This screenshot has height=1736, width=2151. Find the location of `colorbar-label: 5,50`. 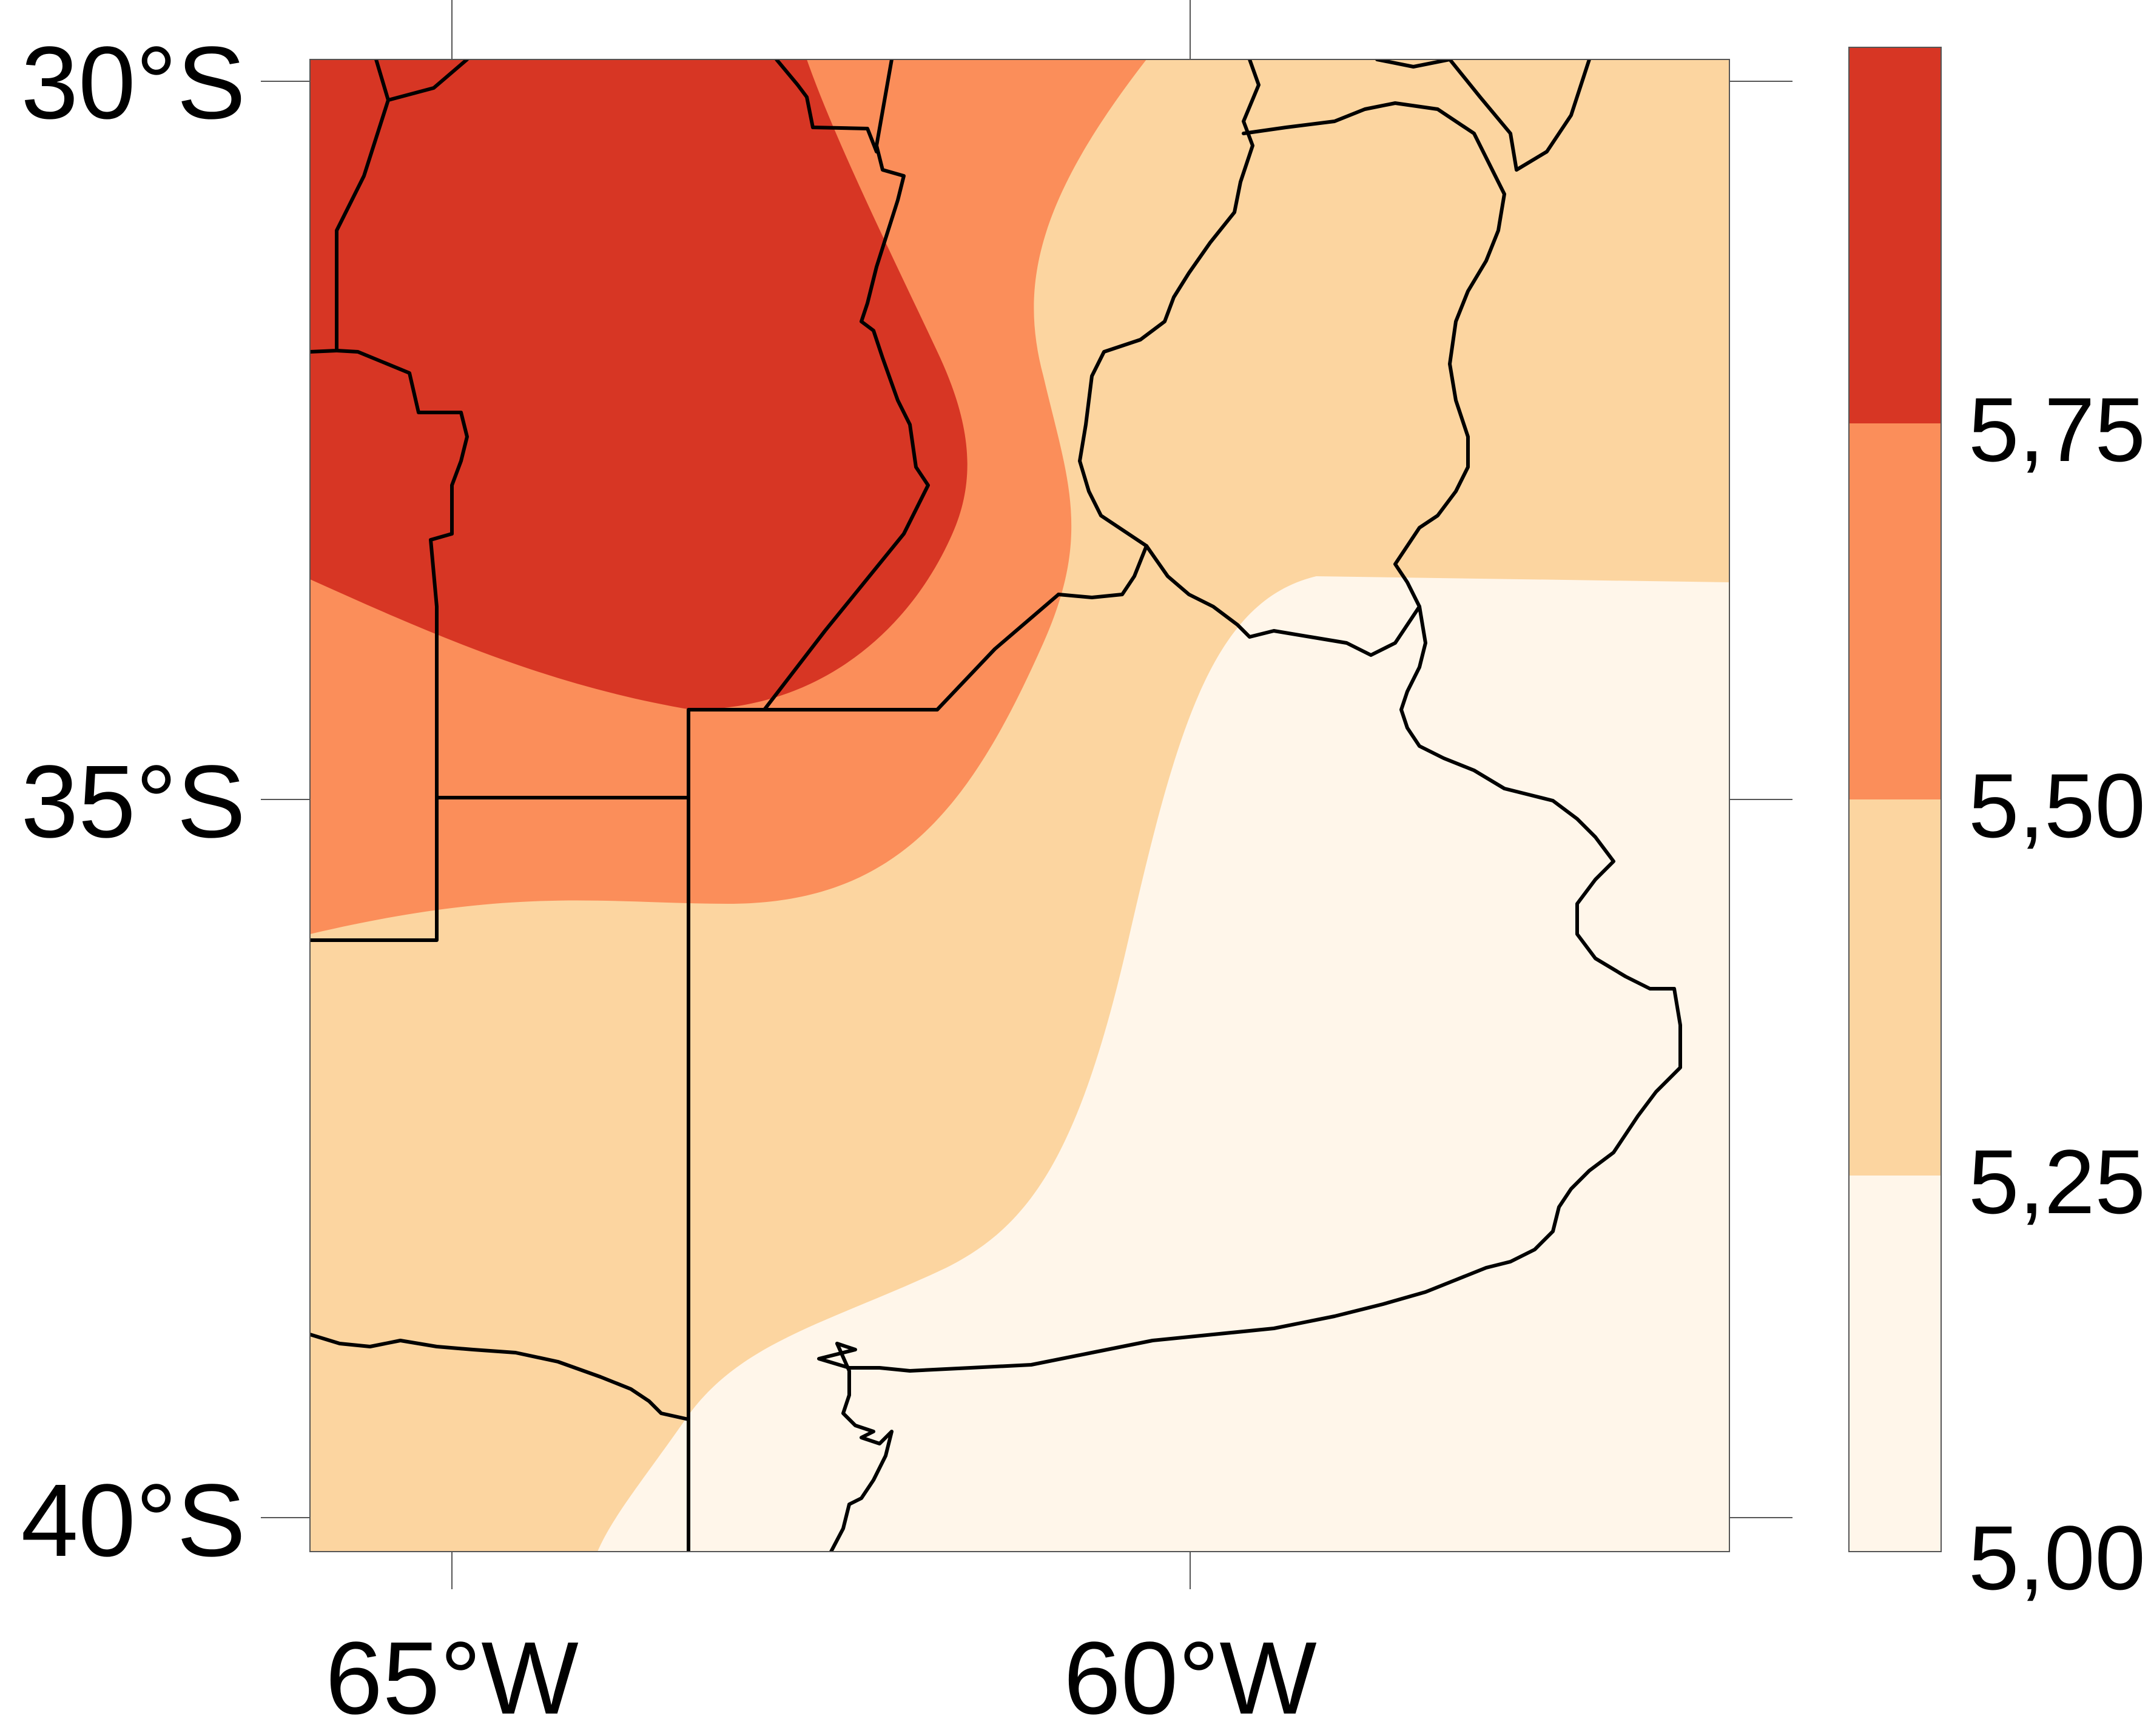

colorbar-label: 5,50 is located at coordinates (2057, 805).